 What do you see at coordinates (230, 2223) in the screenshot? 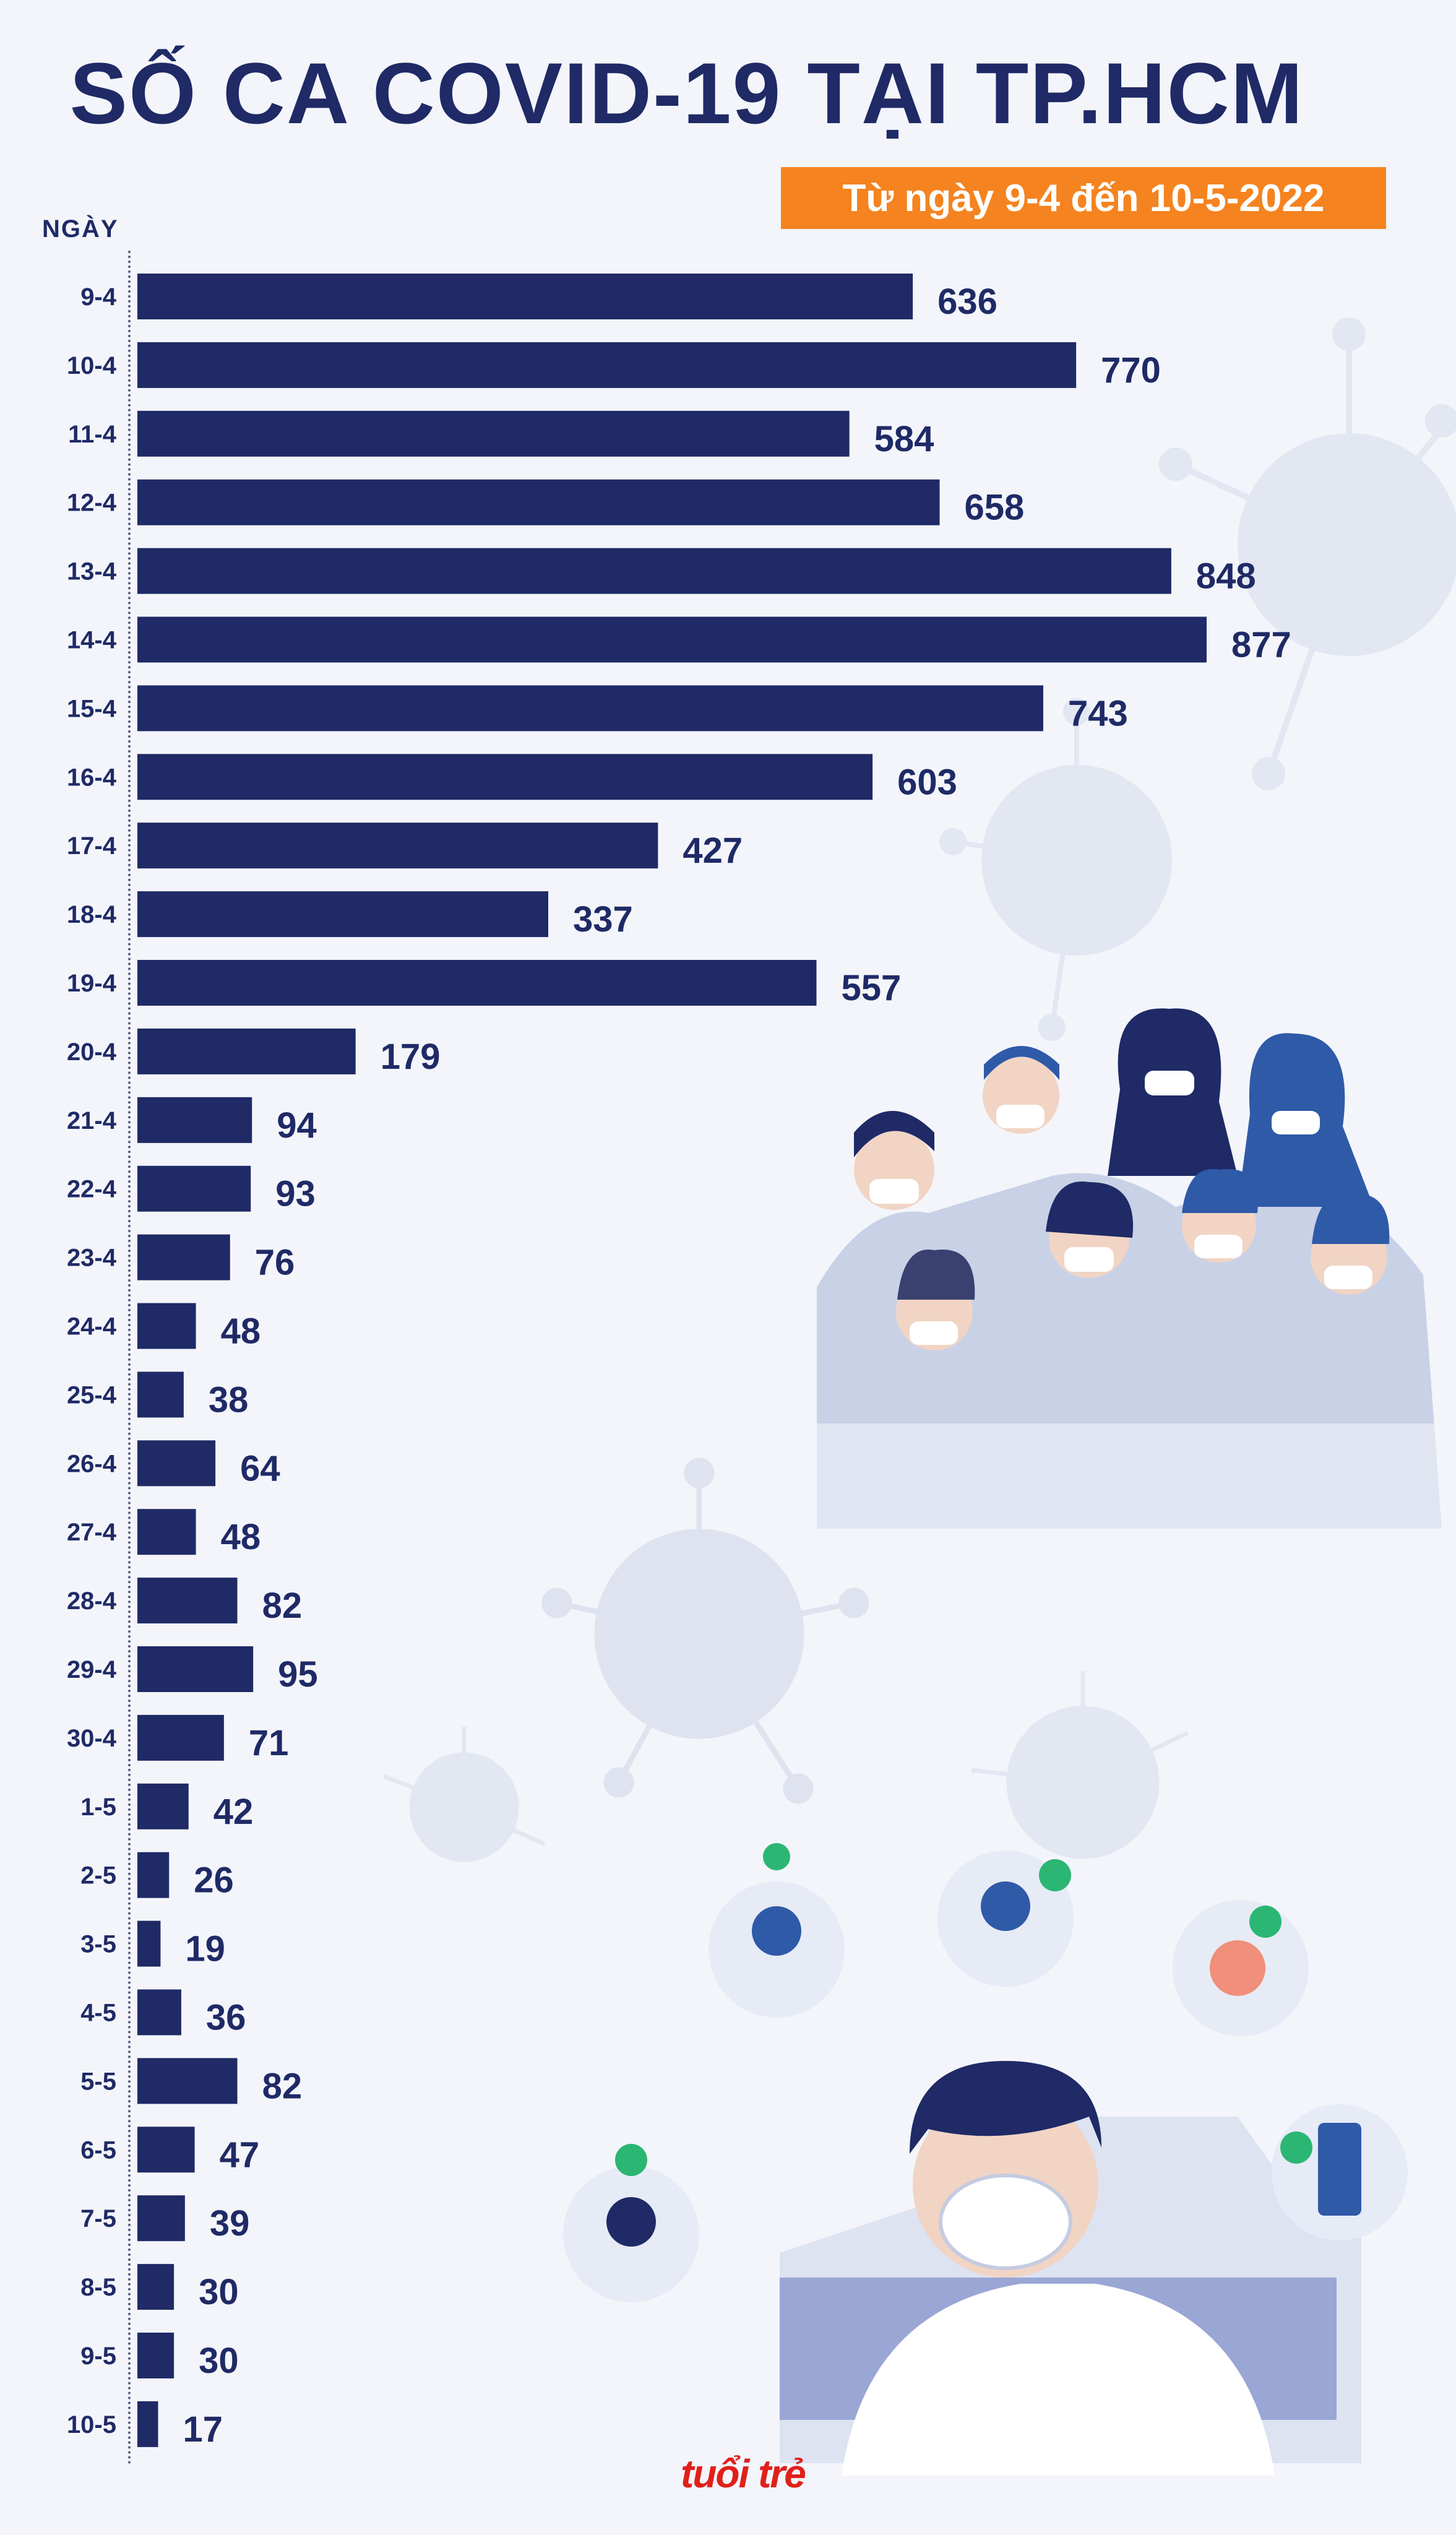
I see `value-label: 39` at bounding box center [230, 2223].